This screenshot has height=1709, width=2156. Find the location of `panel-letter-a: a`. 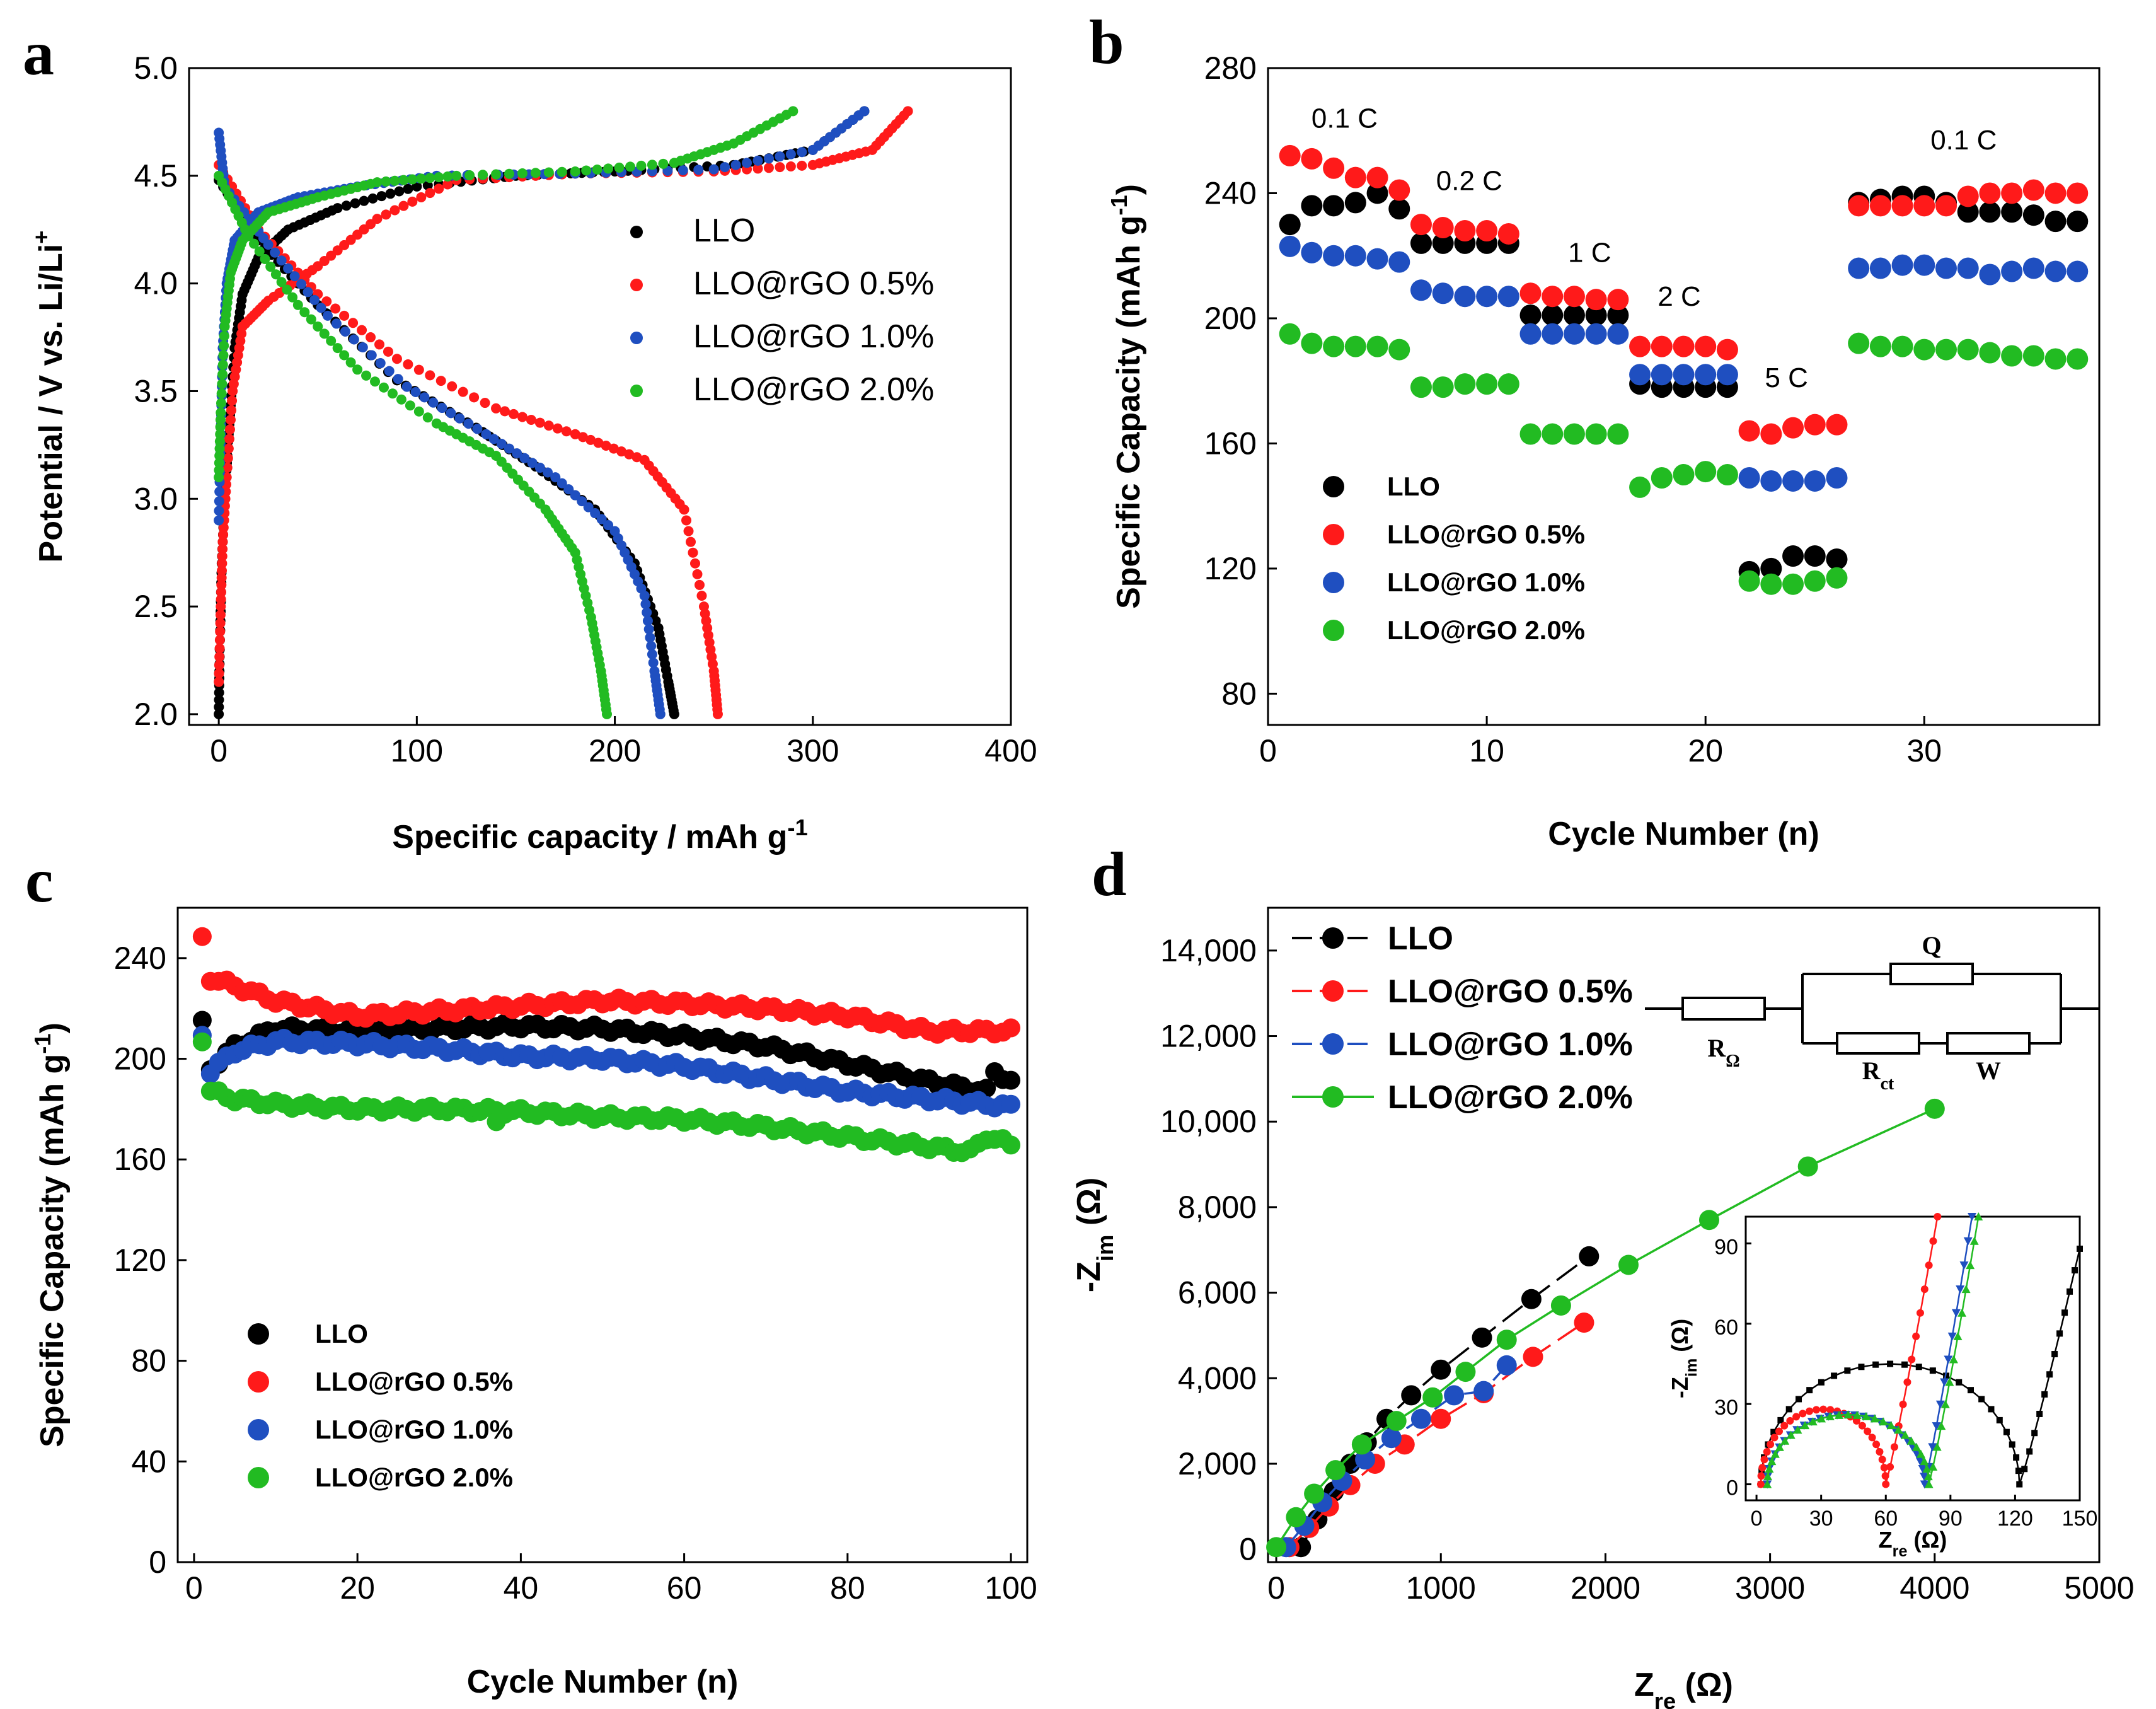

panel-letter-a: a is located at coordinates (38, 53).